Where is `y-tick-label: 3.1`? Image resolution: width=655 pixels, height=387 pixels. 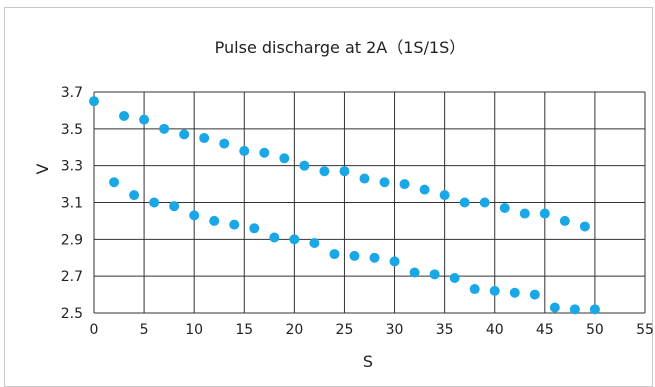
y-tick-label: 3.1 is located at coordinates (72, 204).